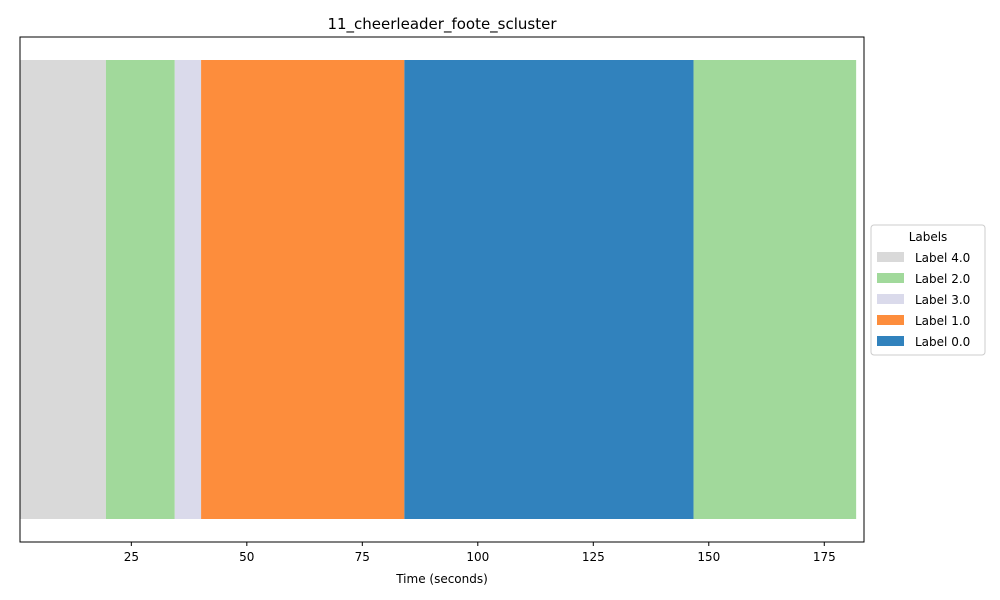 The height and width of the screenshot is (600, 1000). Describe the element at coordinates (942, 321) in the screenshot. I see `legend-label: Label 1.0` at that location.